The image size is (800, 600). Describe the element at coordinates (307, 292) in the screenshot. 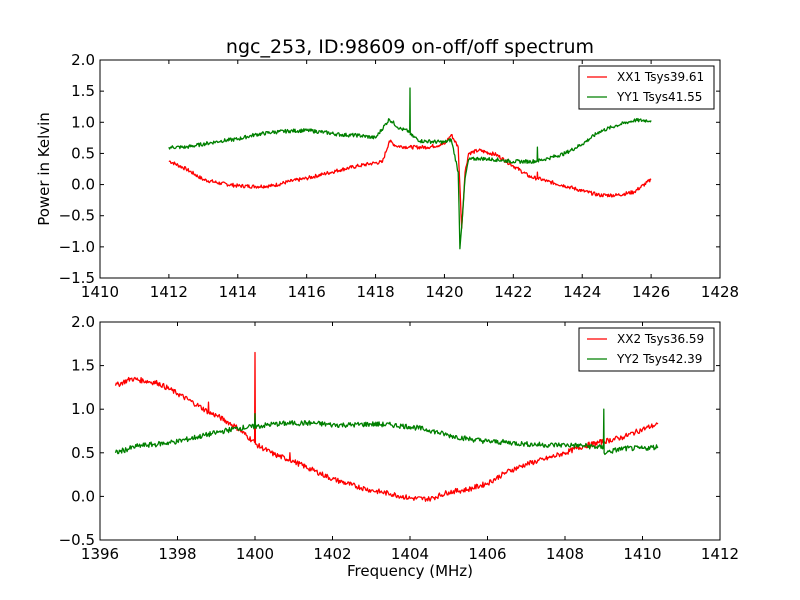

I see `x-tick-label: 1416` at that location.